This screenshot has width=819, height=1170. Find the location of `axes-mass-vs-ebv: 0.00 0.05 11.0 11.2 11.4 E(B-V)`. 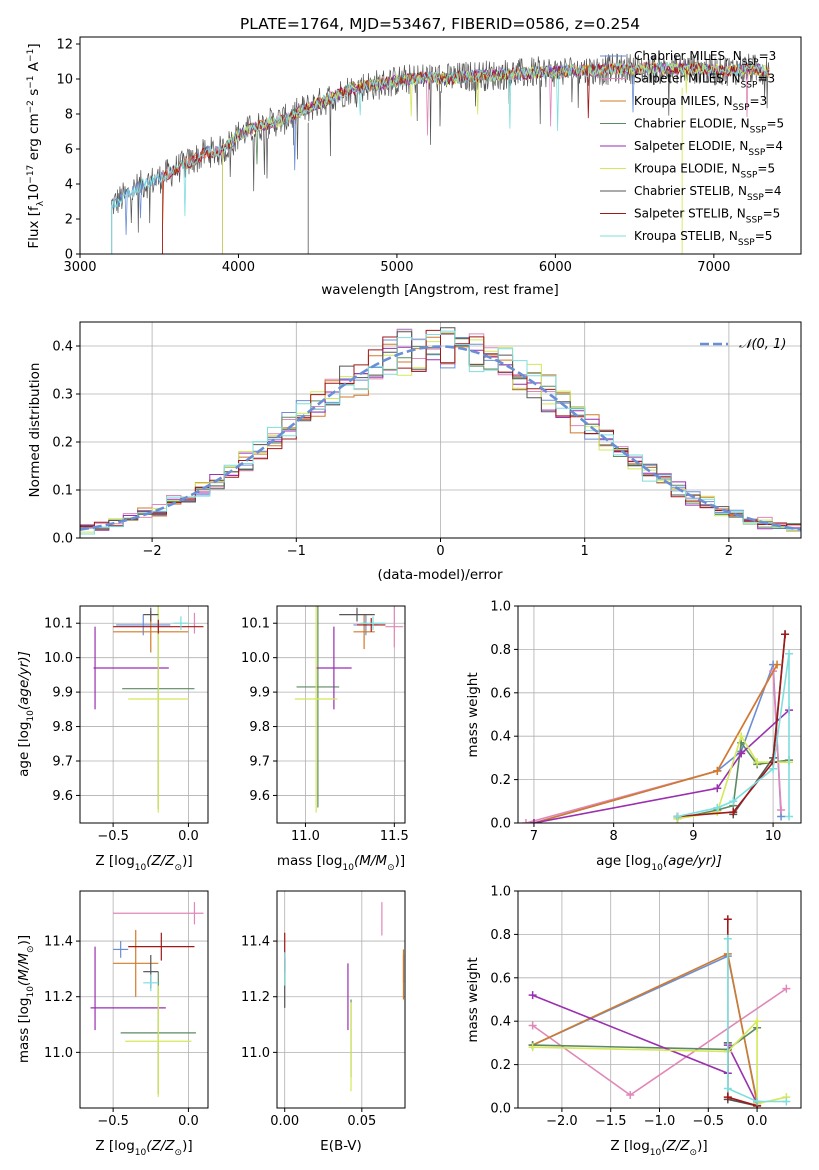

axes-mass-vs-ebv: 0.00 0.05 11.0 11.2 11.4 E(B-V) is located at coordinates (323, 1022).